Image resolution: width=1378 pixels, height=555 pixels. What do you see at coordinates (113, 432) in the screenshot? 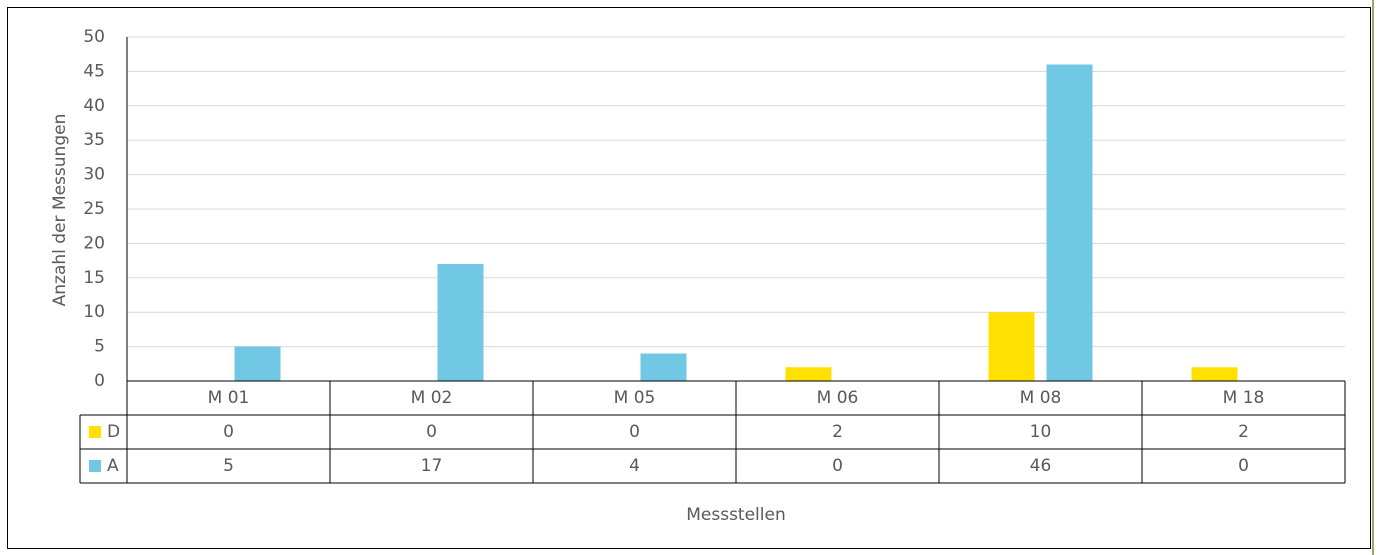
I see `legend-label: D` at bounding box center [113, 432].